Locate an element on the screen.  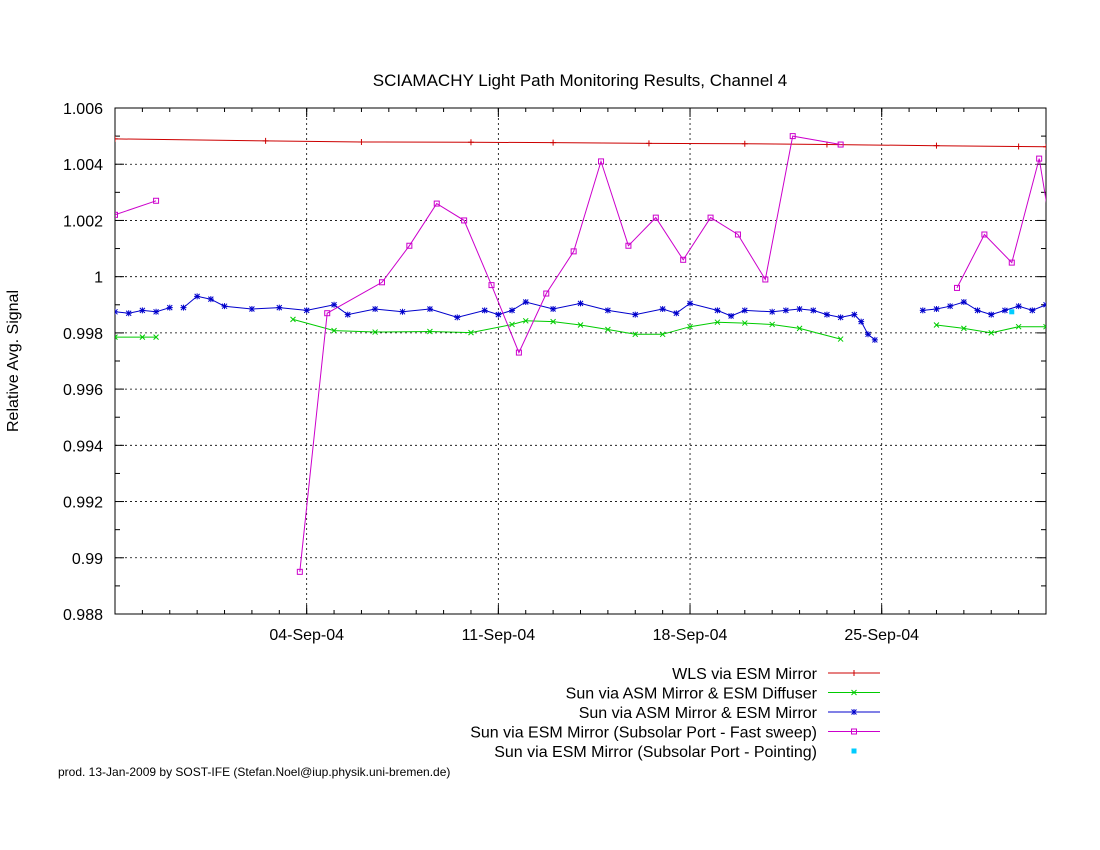
x-tick-label: 25-Sep-04 is located at coordinates (881, 635).